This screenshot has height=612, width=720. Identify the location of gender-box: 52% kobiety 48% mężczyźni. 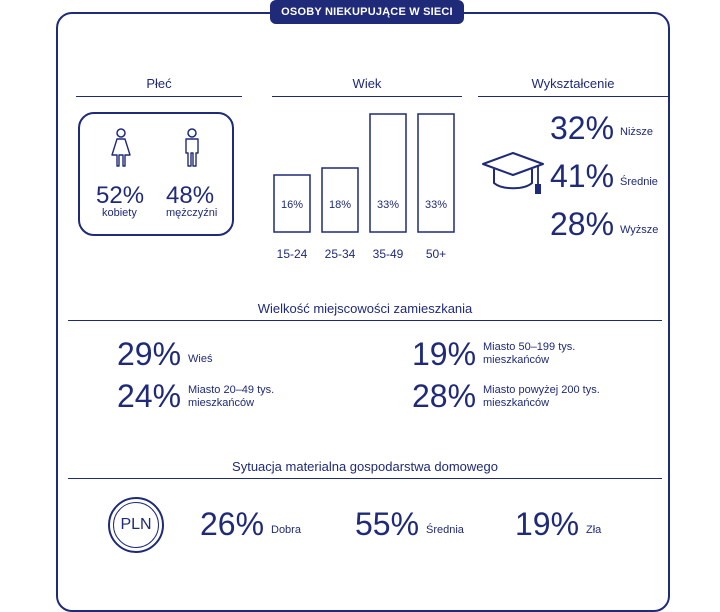
(156, 174).